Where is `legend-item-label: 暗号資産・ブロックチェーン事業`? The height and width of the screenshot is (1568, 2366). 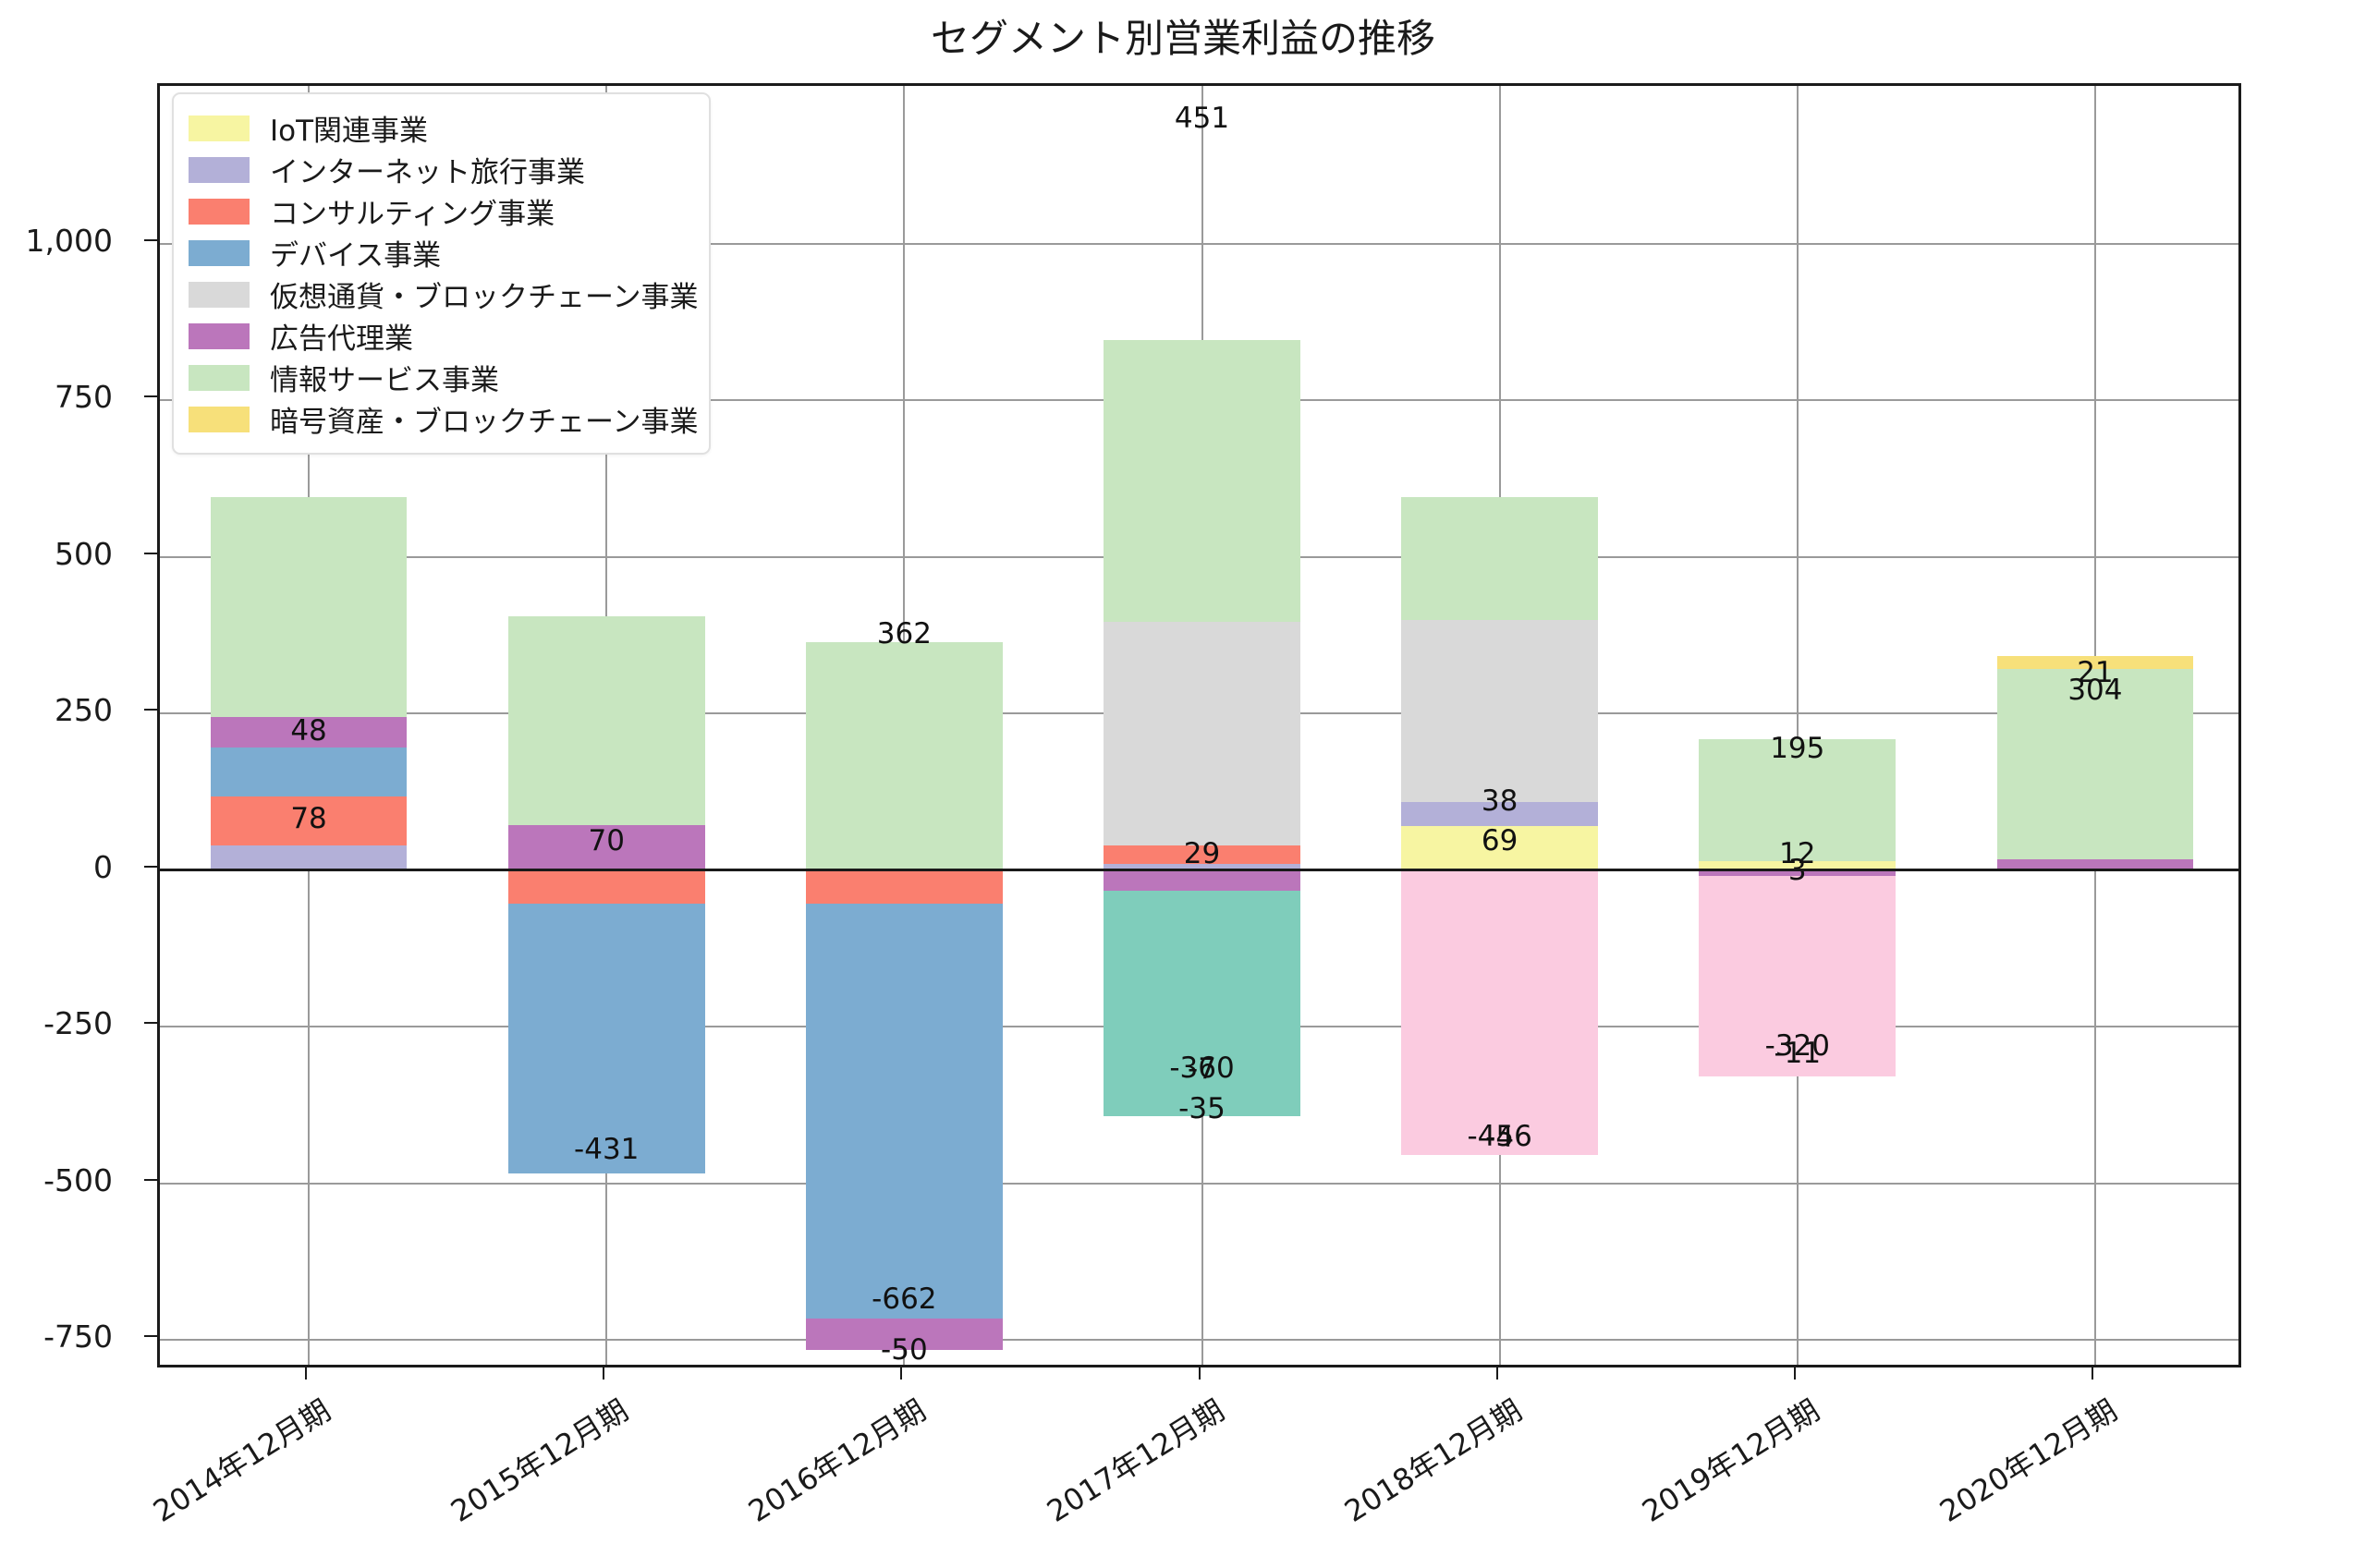
legend-item-label: 暗号資産・ブロックチェーン事業 is located at coordinates (484, 422).